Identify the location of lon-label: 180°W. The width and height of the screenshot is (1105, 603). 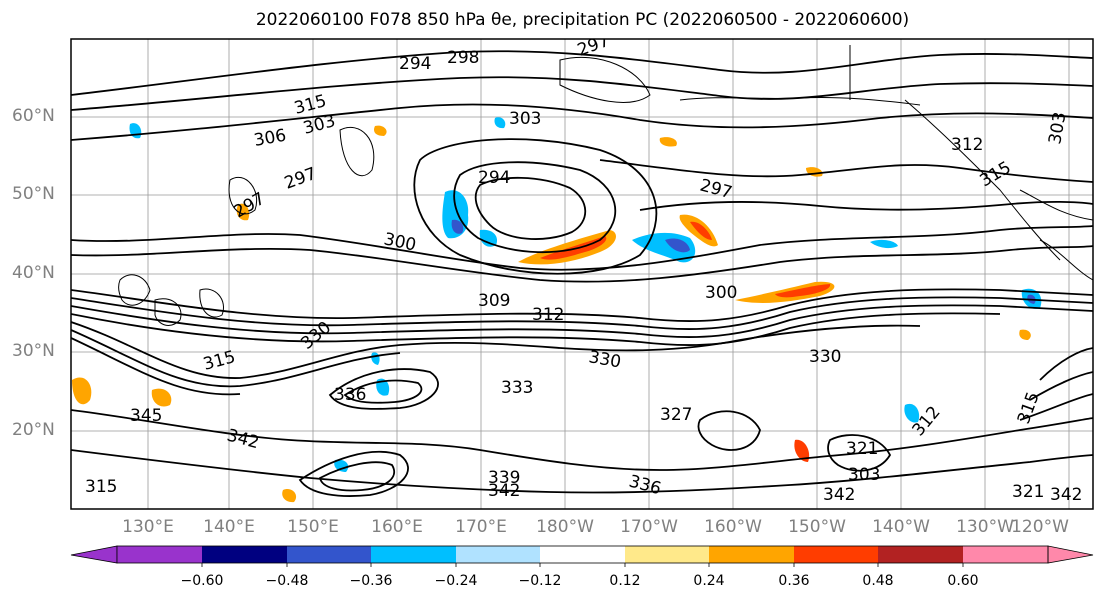
(565, 527).